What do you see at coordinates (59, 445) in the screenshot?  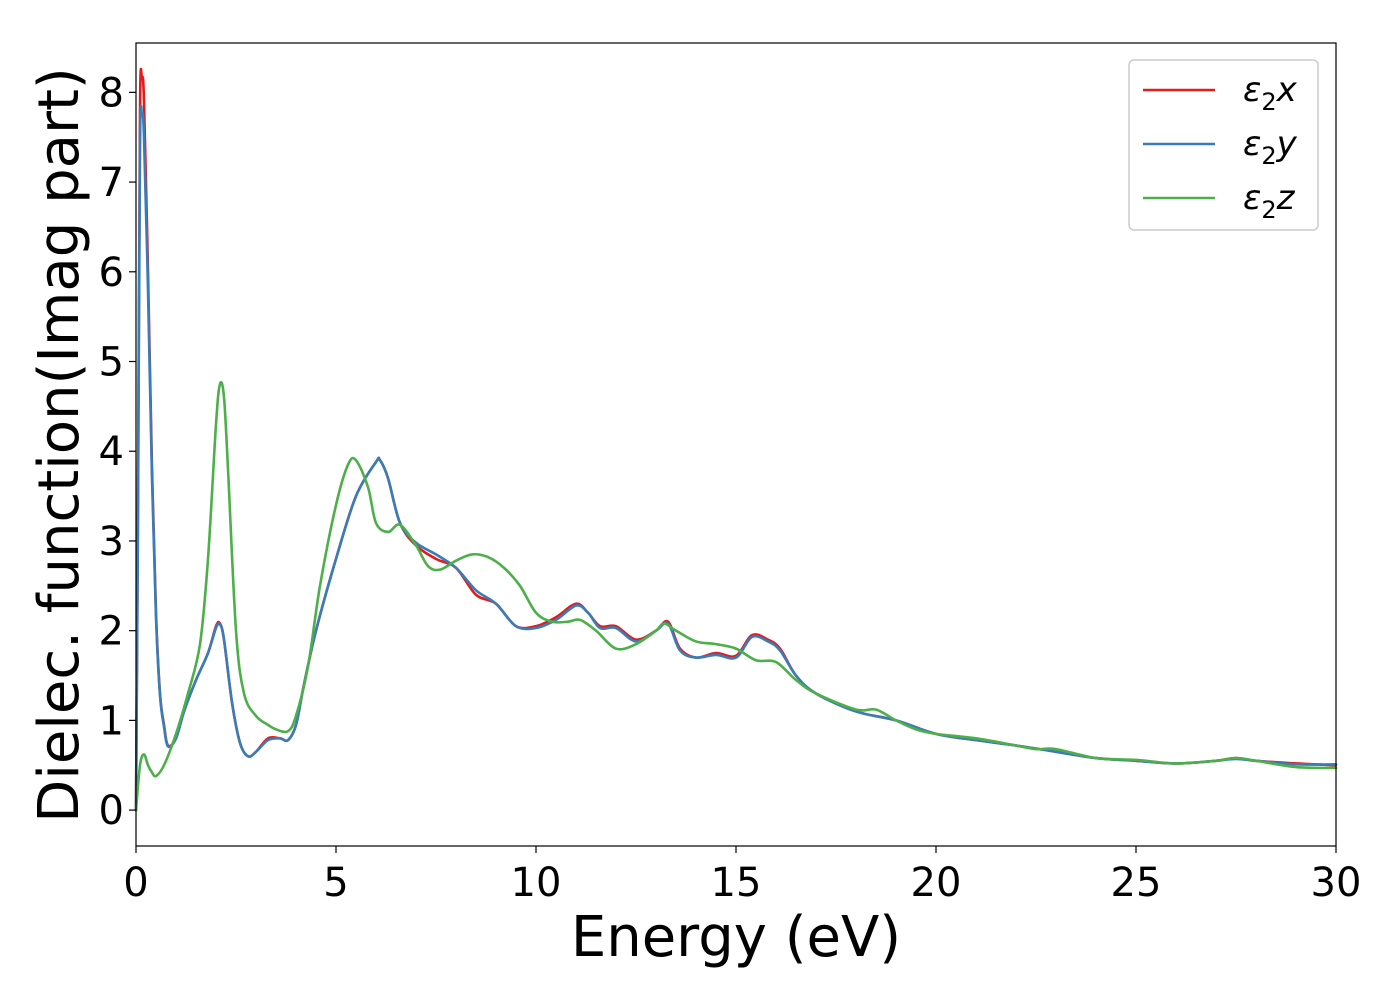 I see `y-axis-title: Dielec. function(Imag part)` at bounding box center [59, 445].